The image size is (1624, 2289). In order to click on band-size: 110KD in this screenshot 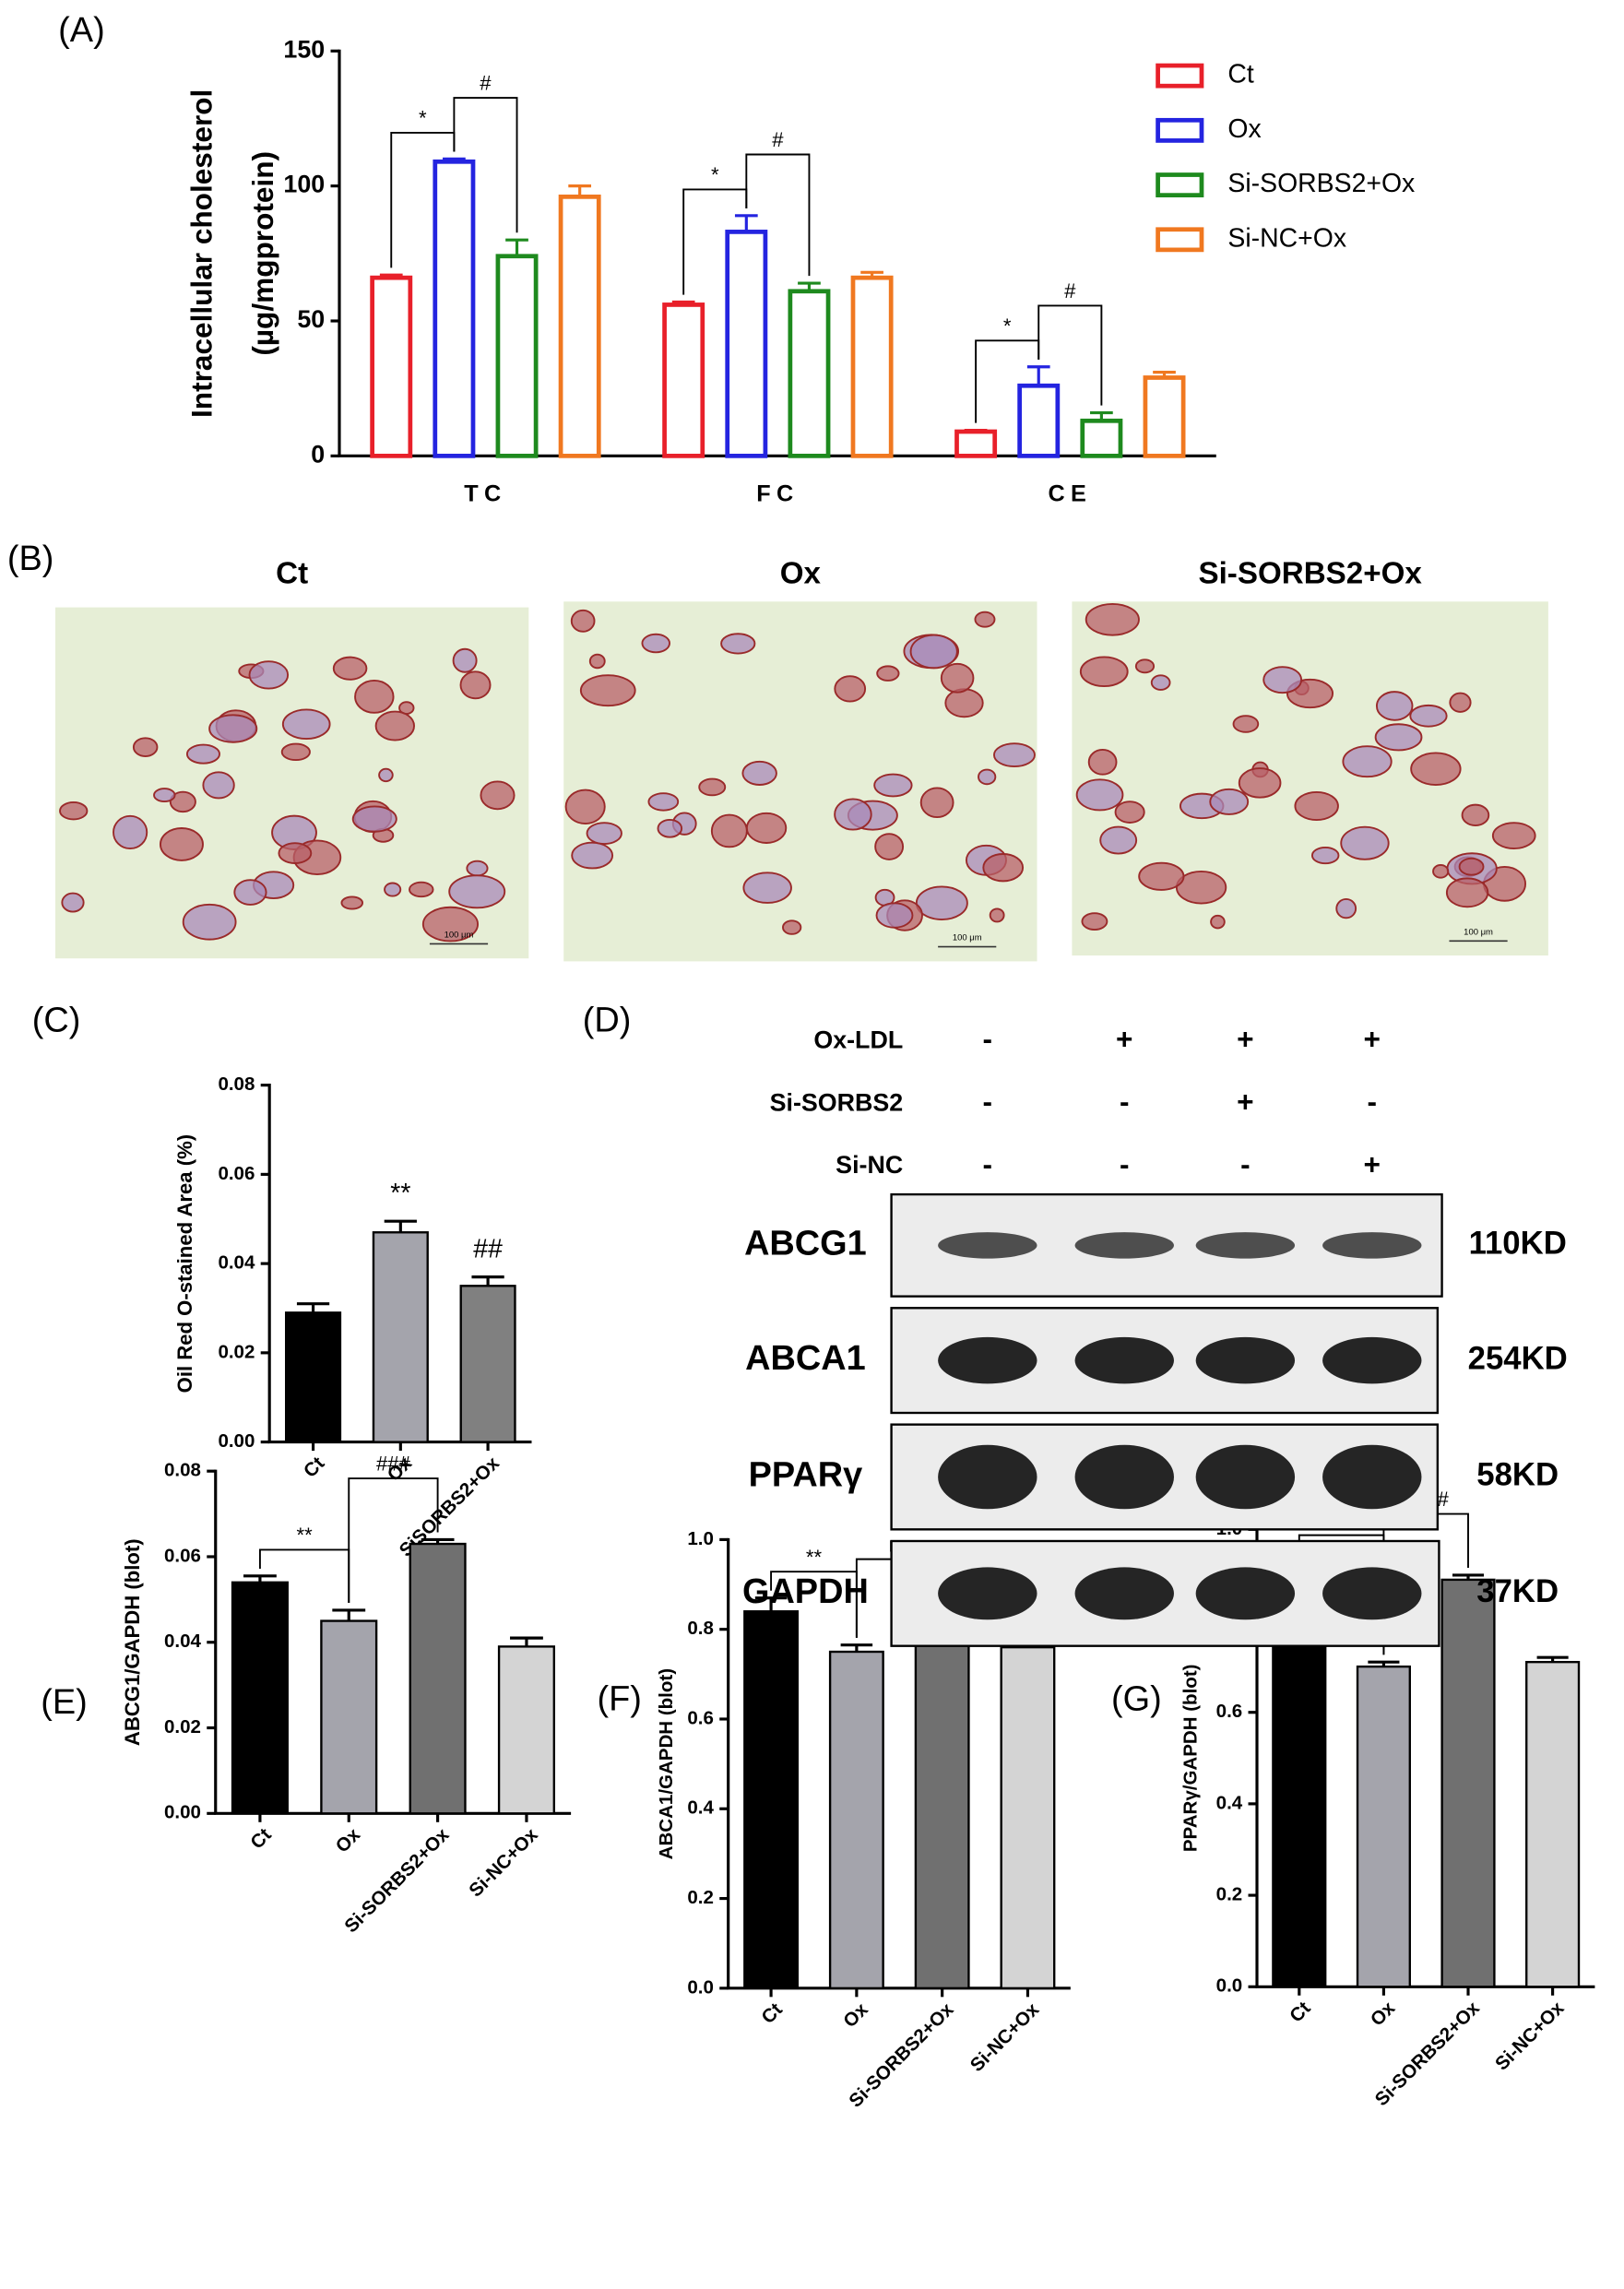, I will do `click(1518, 1244)`.